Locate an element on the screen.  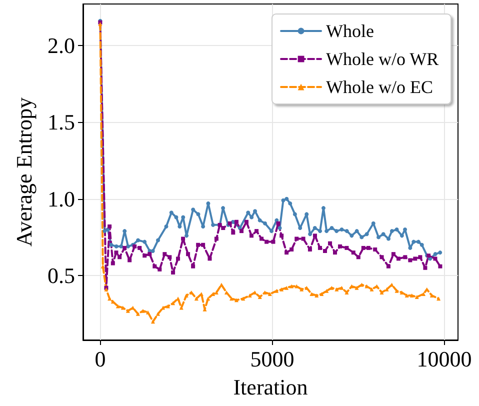
x-tick-label: 5000 is located at coordinates (272, 359).